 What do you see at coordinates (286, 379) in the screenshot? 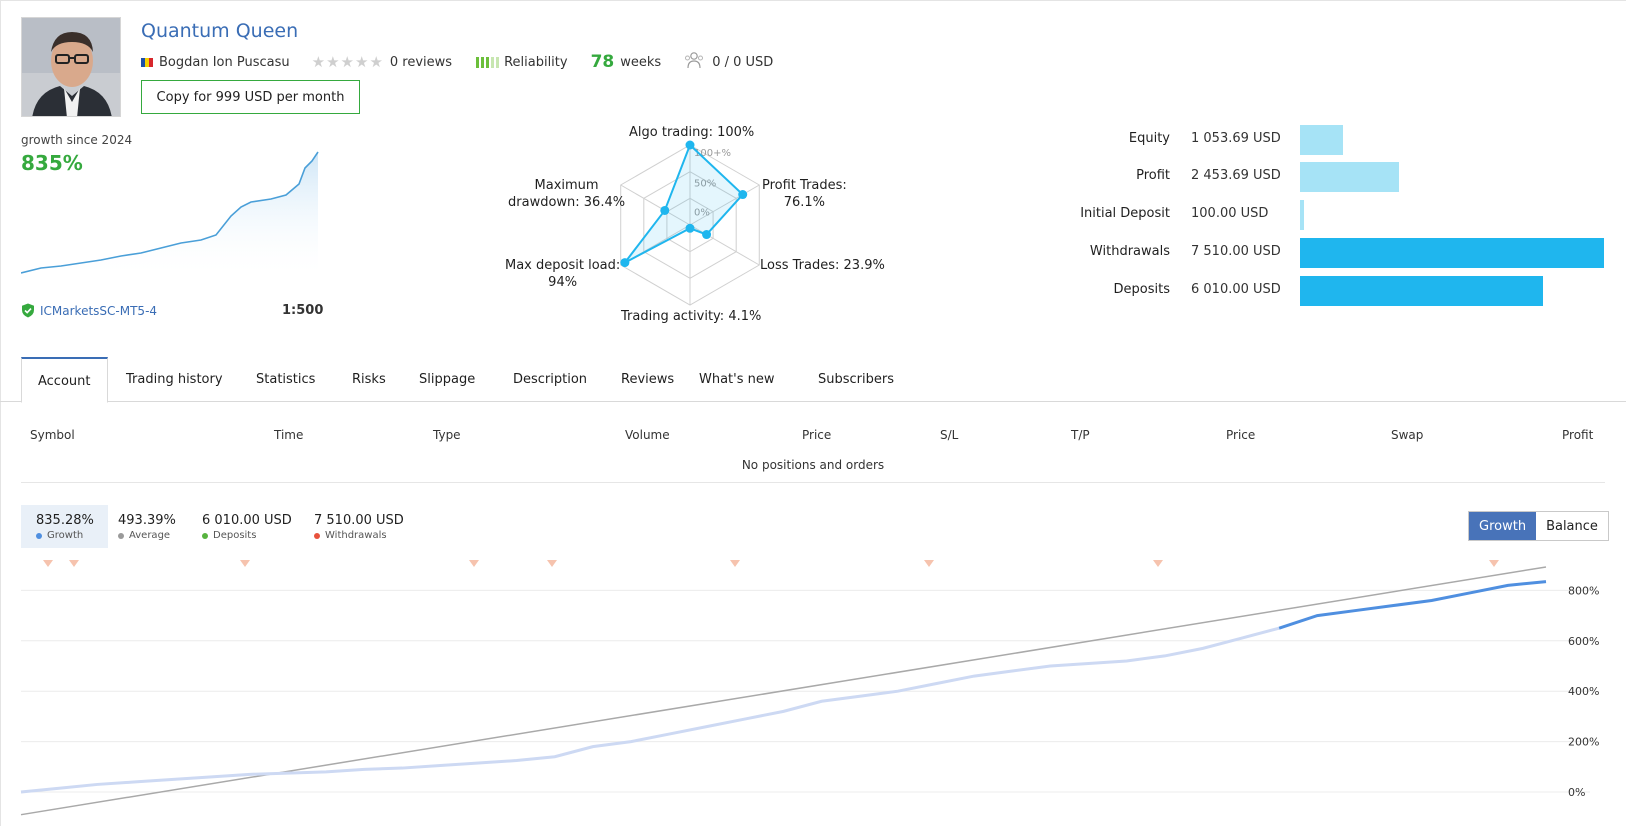
I see `tab-statistics: Statistics` at bounding box center [286, 379].